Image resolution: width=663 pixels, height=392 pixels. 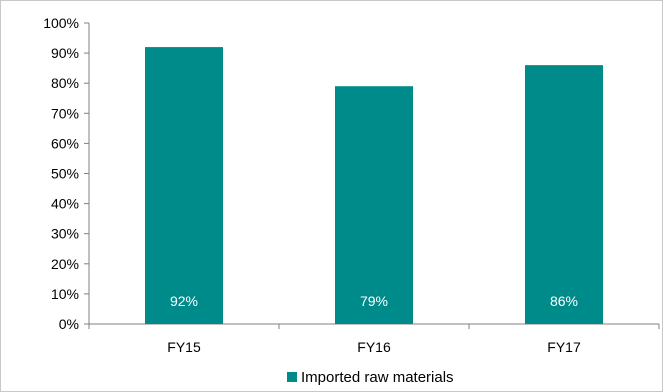 I want to click on y-tick-label: 40%, so click(x=65, y=204).